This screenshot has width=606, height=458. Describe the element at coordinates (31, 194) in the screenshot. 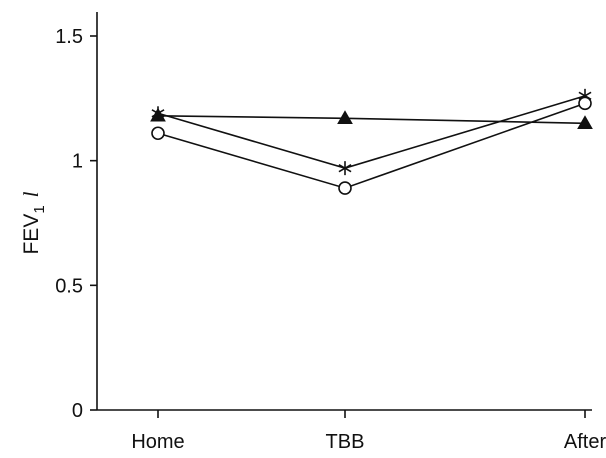

I see `y-axis-title-unit: l` at that location.